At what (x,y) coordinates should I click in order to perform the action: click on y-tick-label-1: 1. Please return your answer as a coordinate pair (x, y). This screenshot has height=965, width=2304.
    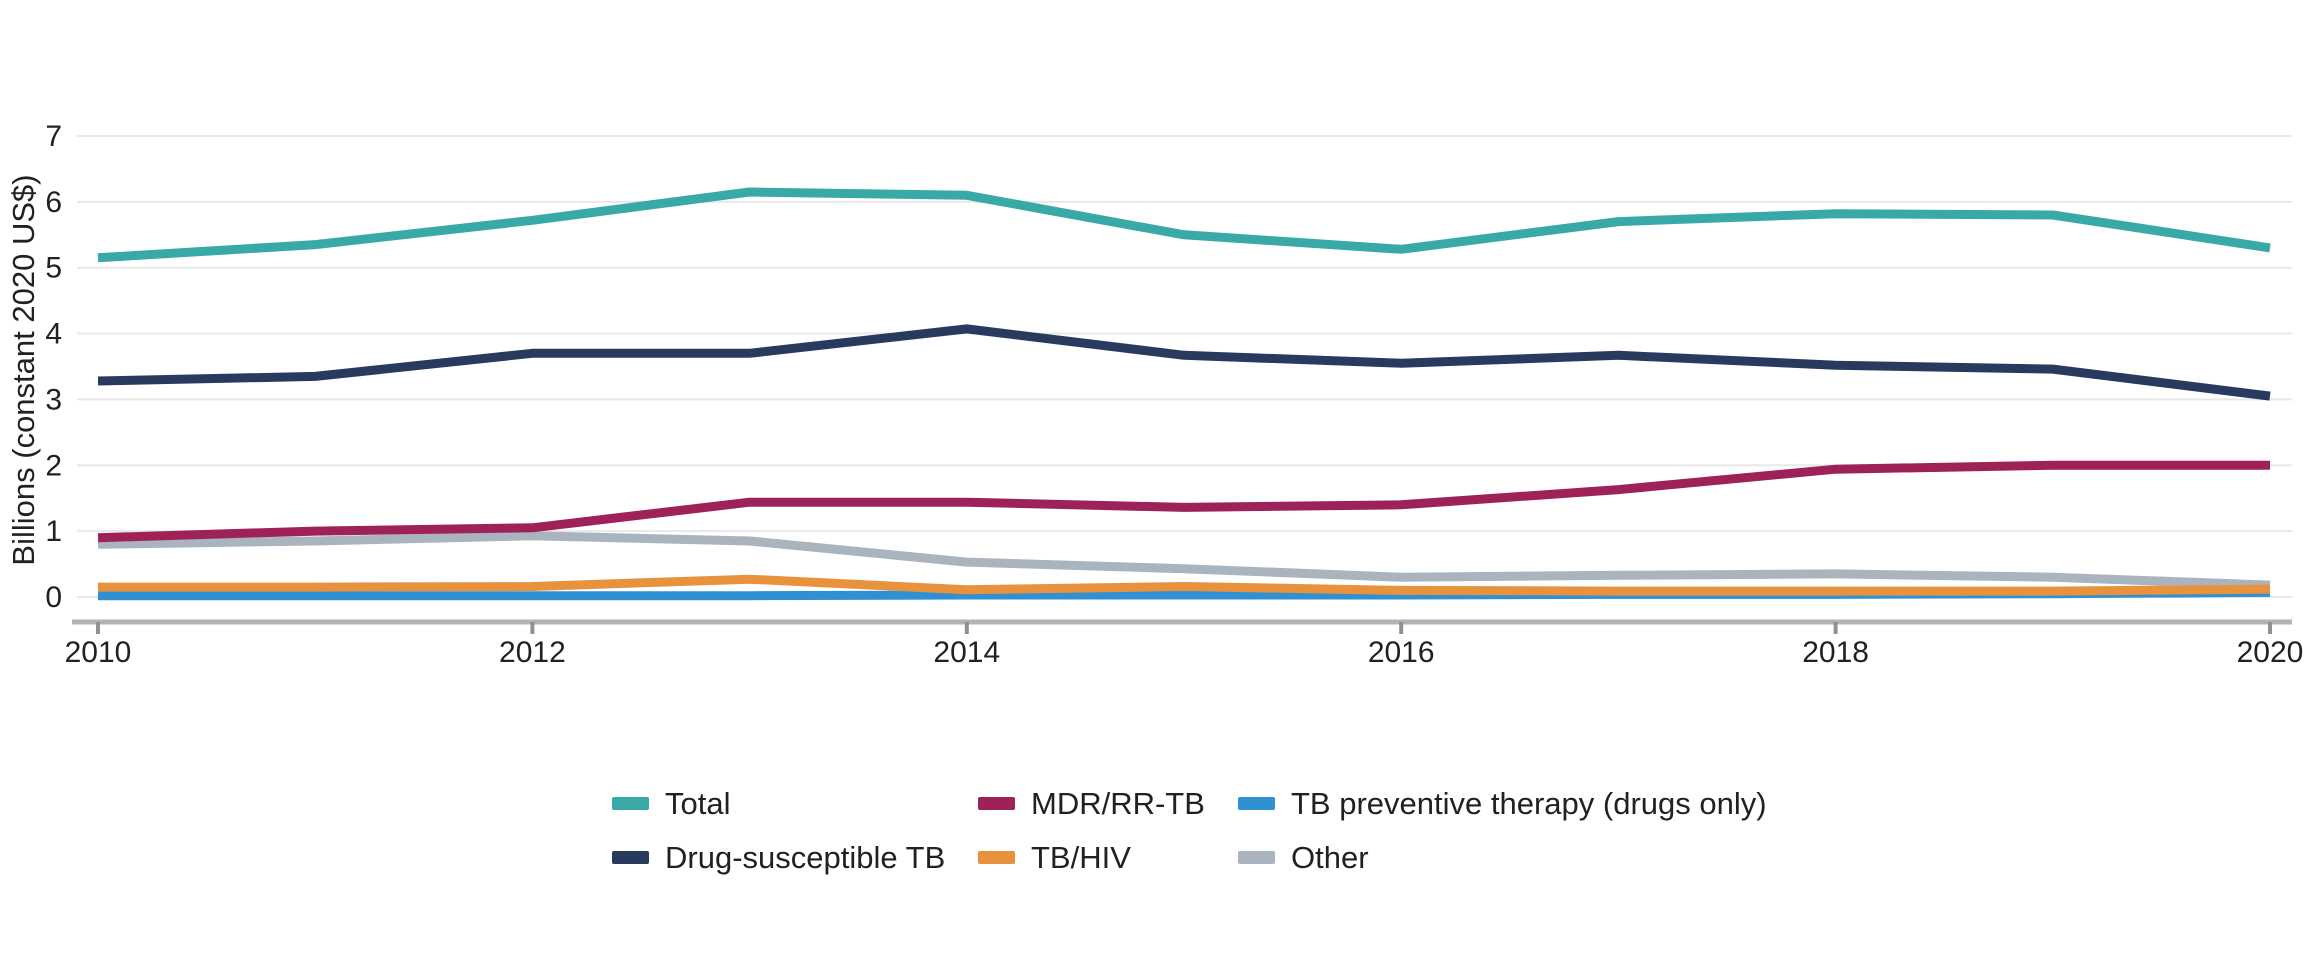
    Looking at the image, I should click on (53, 531).